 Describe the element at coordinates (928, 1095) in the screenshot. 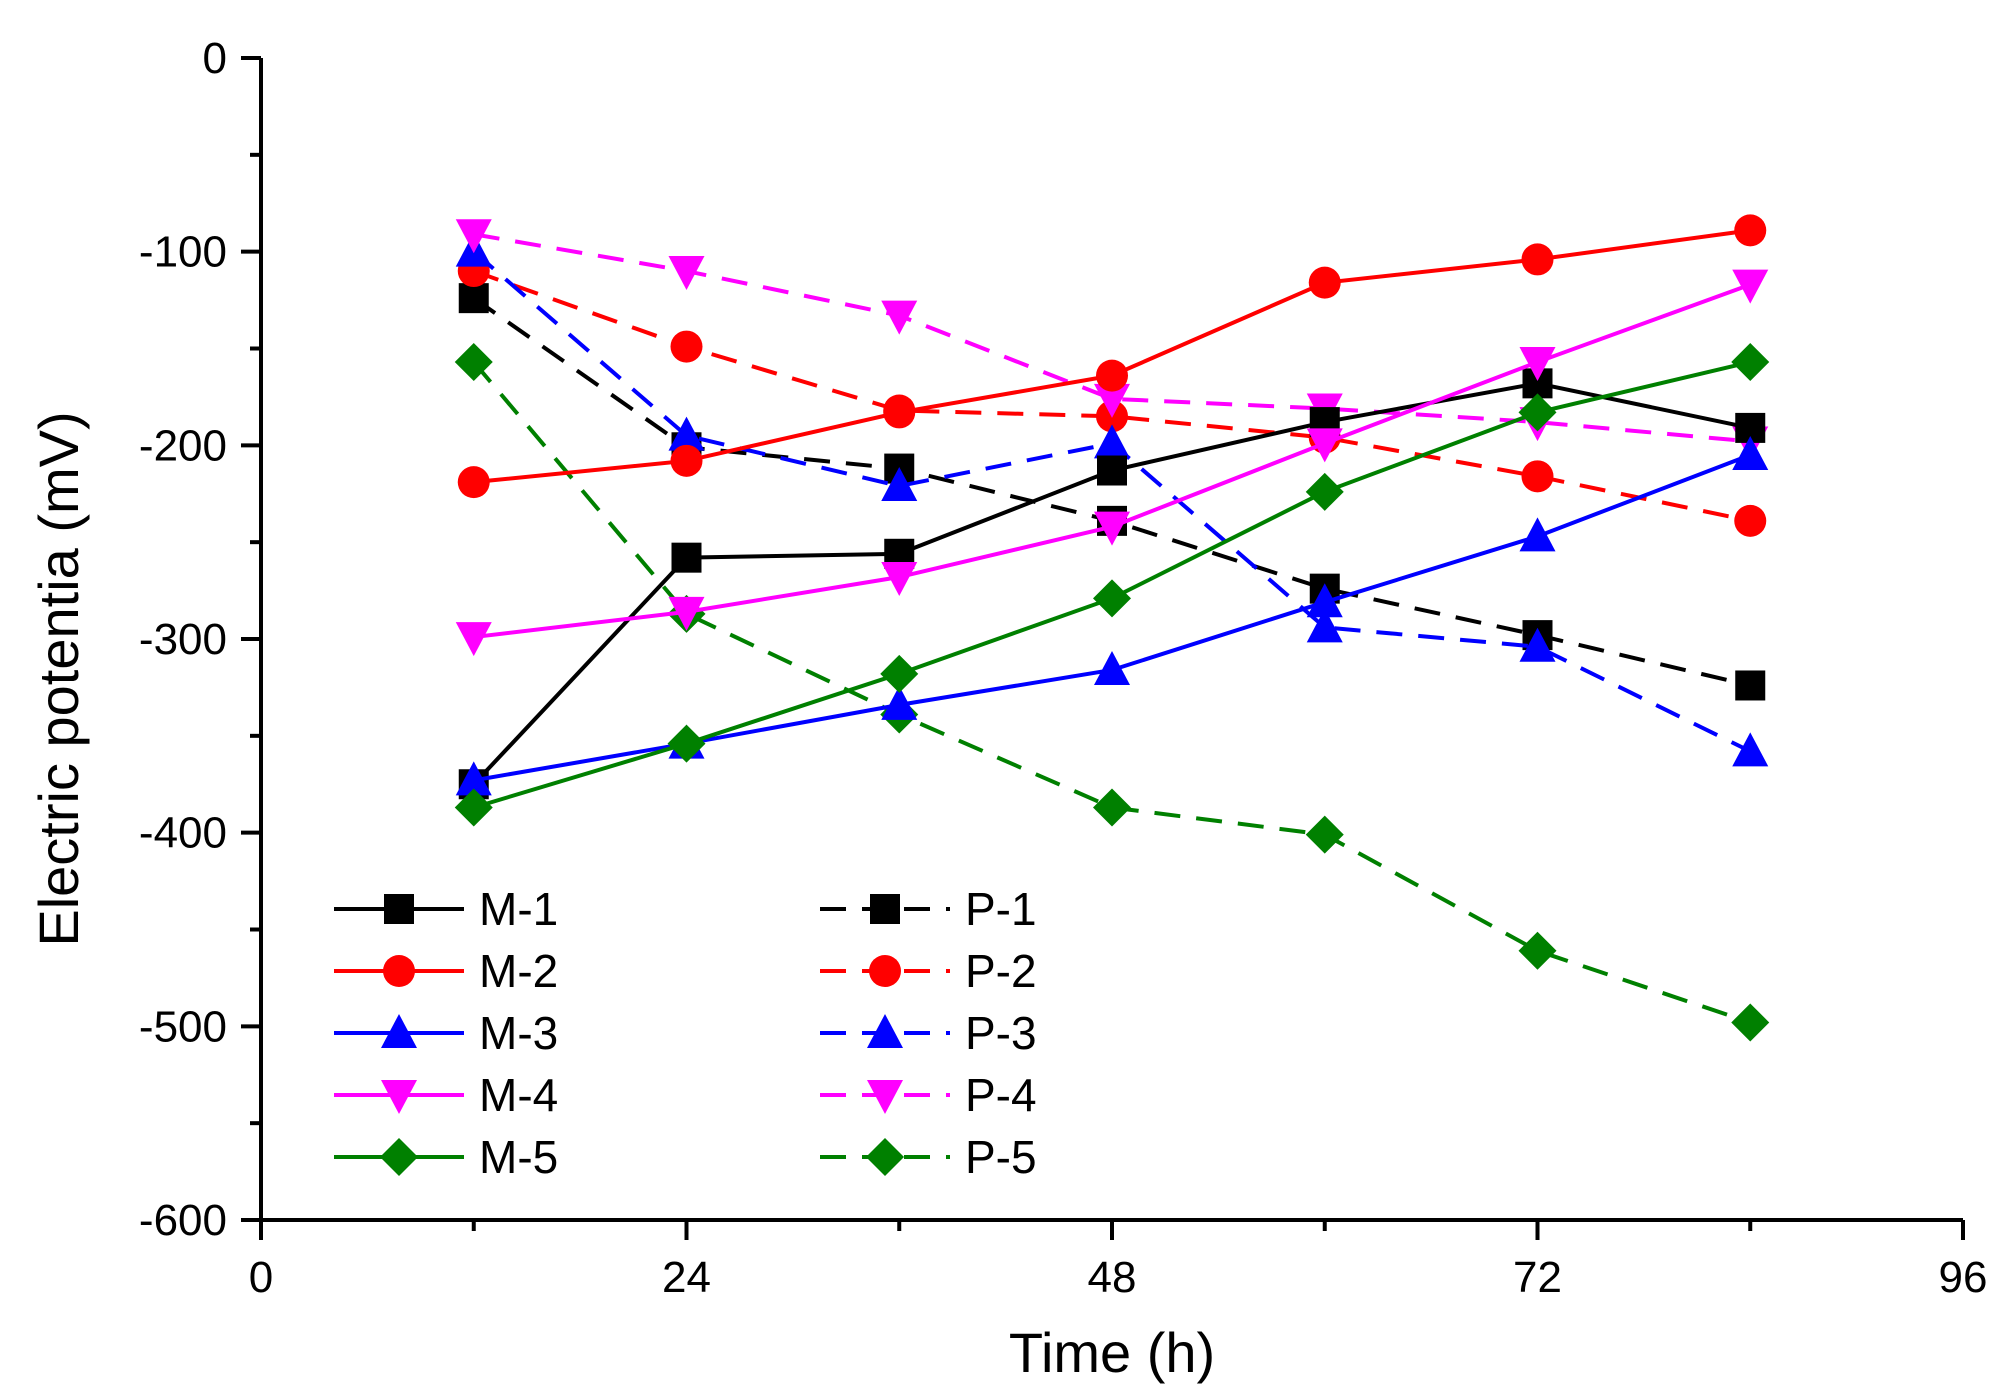

I see `legend-item-p-4: P-4` at that location.